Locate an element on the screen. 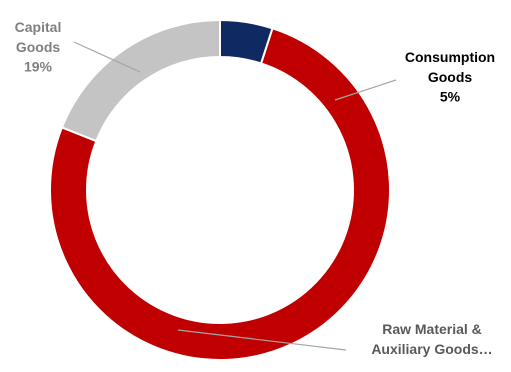 Image resolution: width=511 pixels, height=372 pixels. label-line: Consumption is located at coordinates (450, 57).